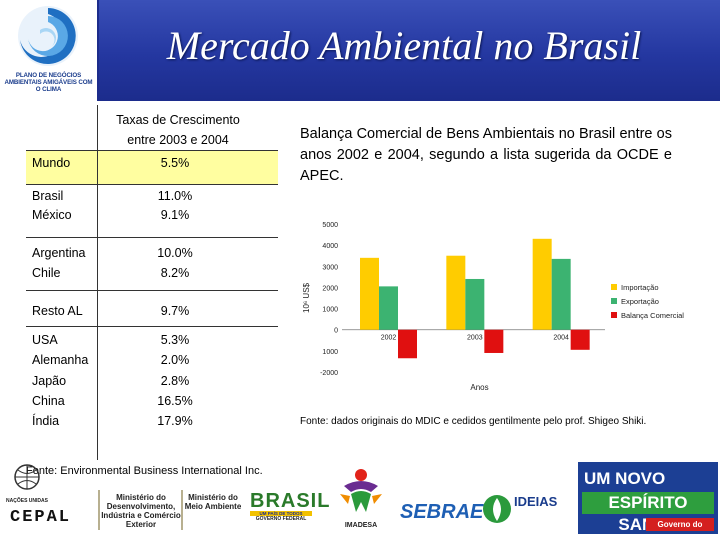 Image resolution: width=720 pixels, height=544 pixels. What do you see at coordinates (625, 478) in the screenshot?
I see `um-novo-label: UM NOVO` at bounding box center [625, 478].